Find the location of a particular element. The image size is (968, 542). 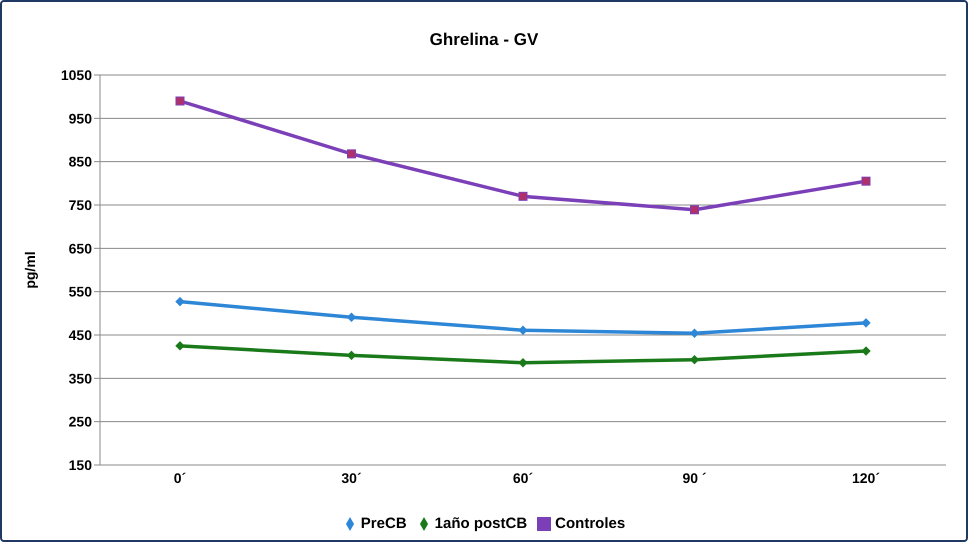

legend-label: PreCB is located at coordinates (383, 523).